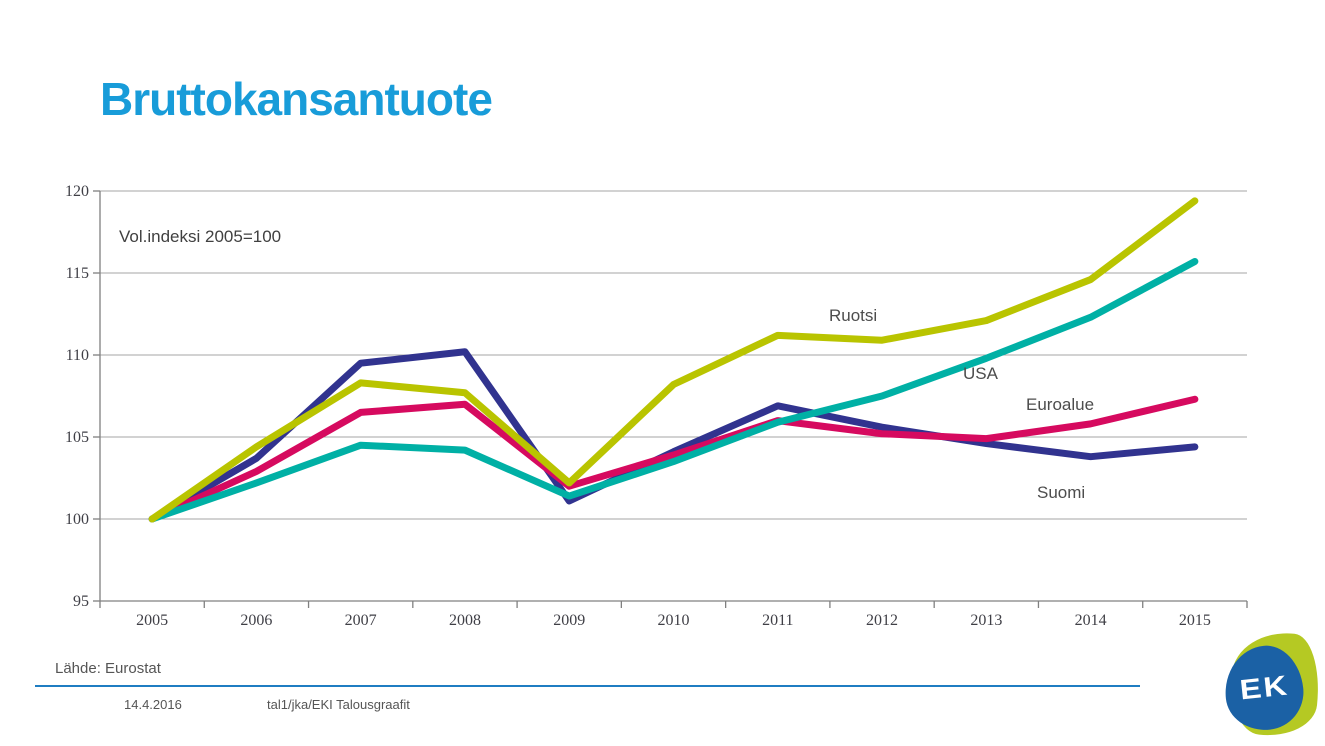  What do you see at coordinates (296, 99) in the screenshot?
I see `page-title: Bruttokansantuote` at bounding box center [296, 99].